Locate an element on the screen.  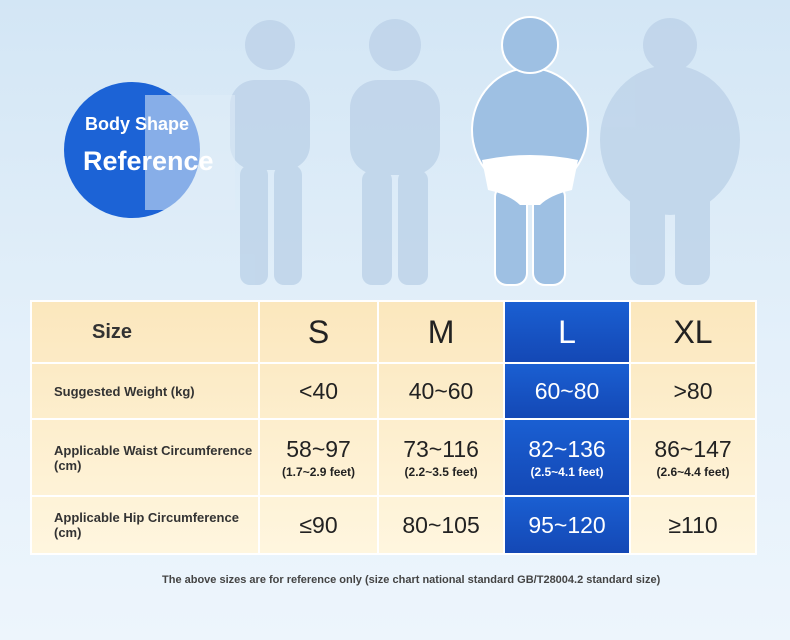
value-cell: 58~97 (1.7~2.9 feet) is located at coordinates (318, 457).